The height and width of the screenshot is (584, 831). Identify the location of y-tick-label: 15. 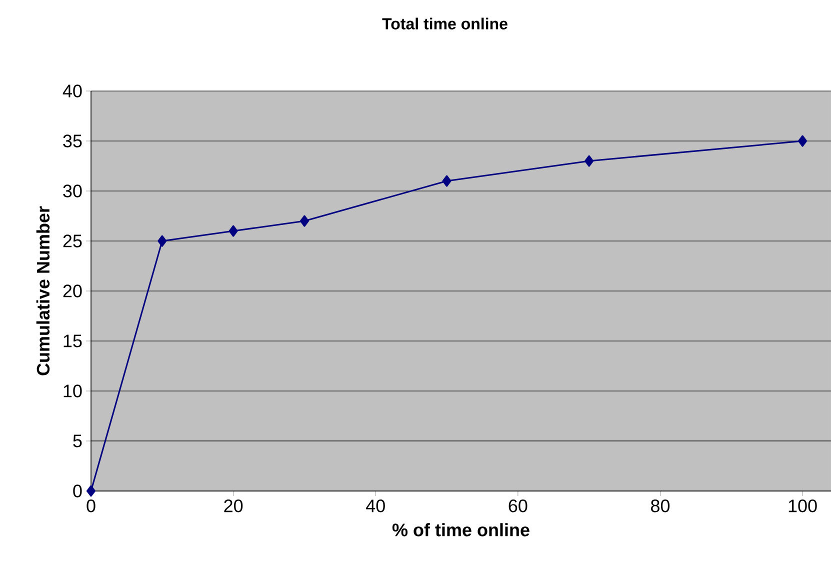
(73, 341).